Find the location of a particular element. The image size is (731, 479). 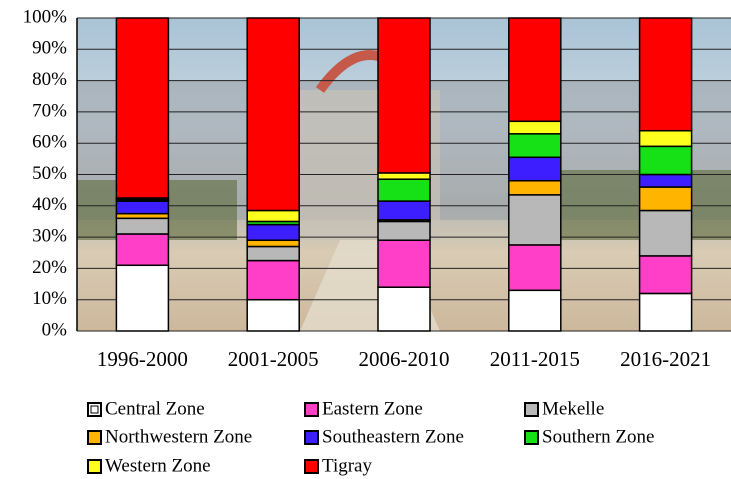

legend-label: Mekelle is located at coordinates (573, 408).